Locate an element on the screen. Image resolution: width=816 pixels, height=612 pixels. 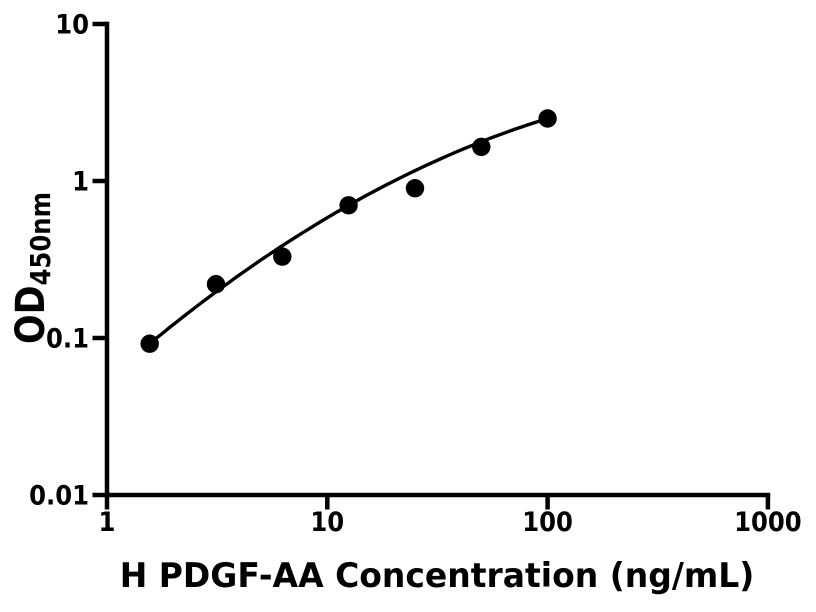
x-axis-title: H PDGF-AA Concentration (ng/mL) is located at coordinates (437, 576).